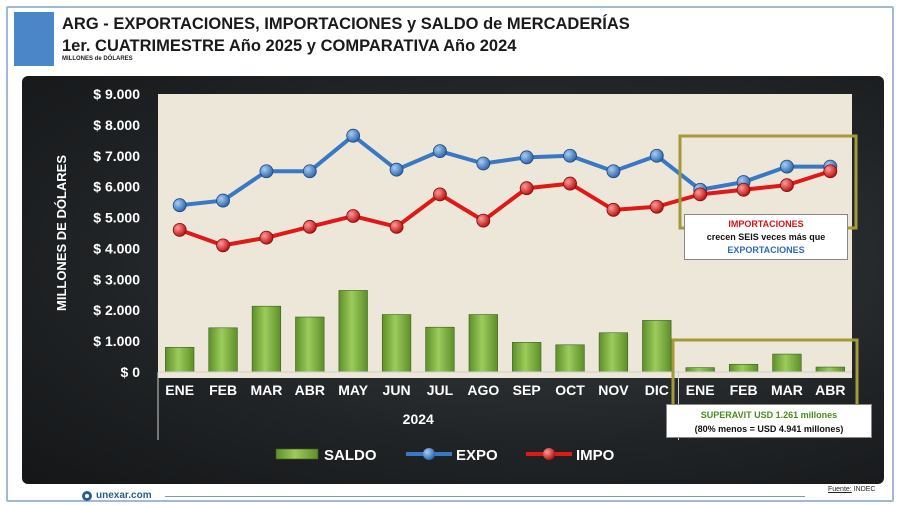 Image resolution: width=900 pixels, height=505 pixels. Describe the element at coordinates (97, 59) in the screenshot. I see `units-label: MILLONES de DÓLARES` at that location.